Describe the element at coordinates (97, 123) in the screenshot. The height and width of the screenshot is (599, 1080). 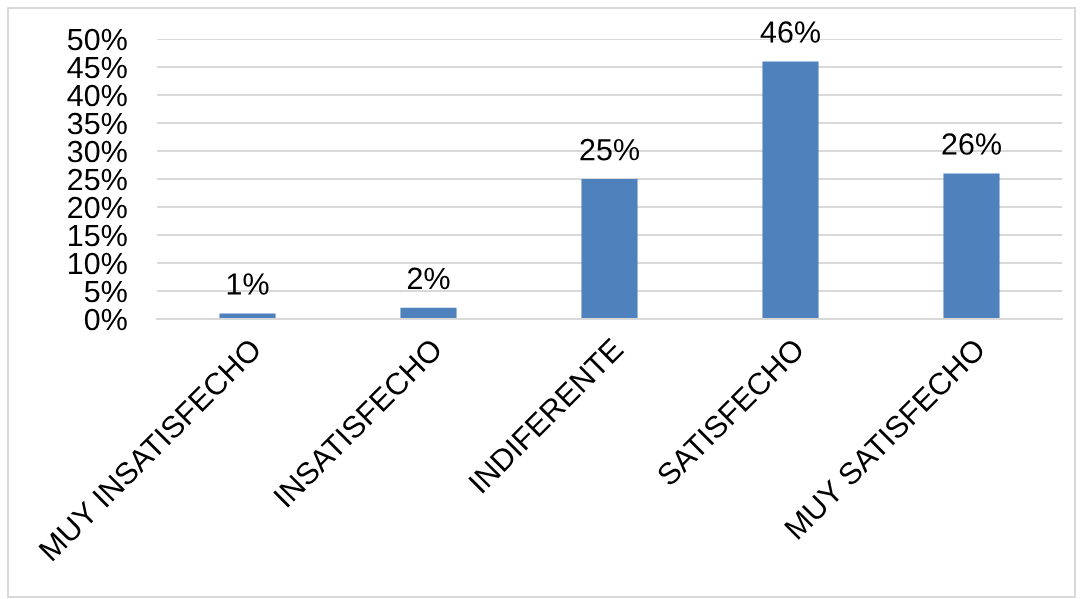
I see `y-tick-label: 35%` at that location.